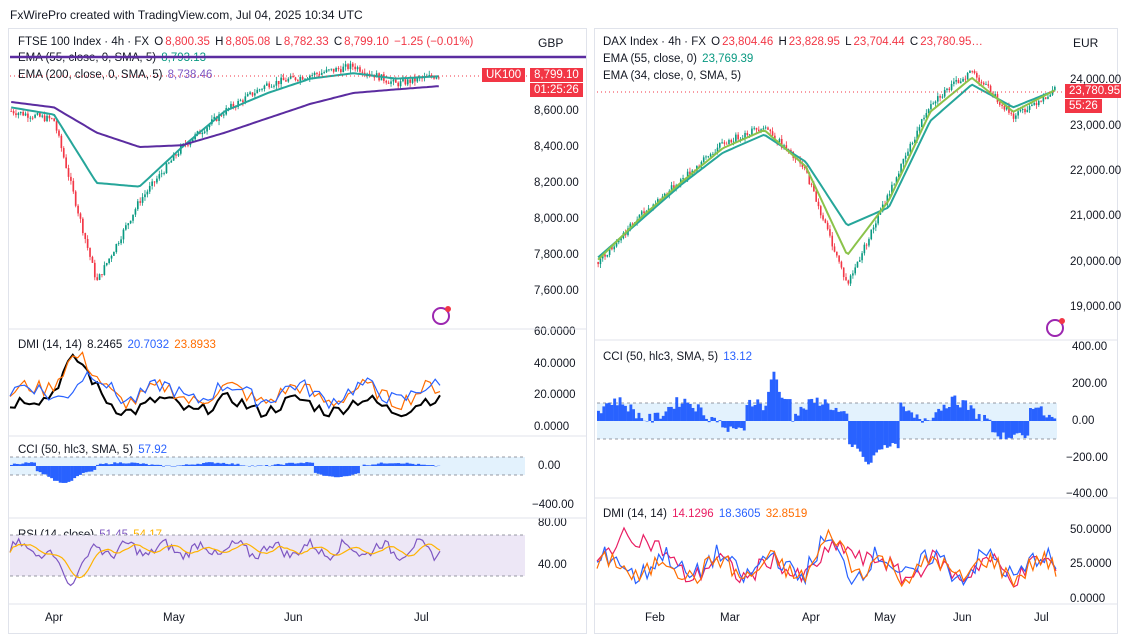  Describe the element at coordinates (148, 345) in the screenshot. I see `left-dmi-v2: 20.7032` at that location.